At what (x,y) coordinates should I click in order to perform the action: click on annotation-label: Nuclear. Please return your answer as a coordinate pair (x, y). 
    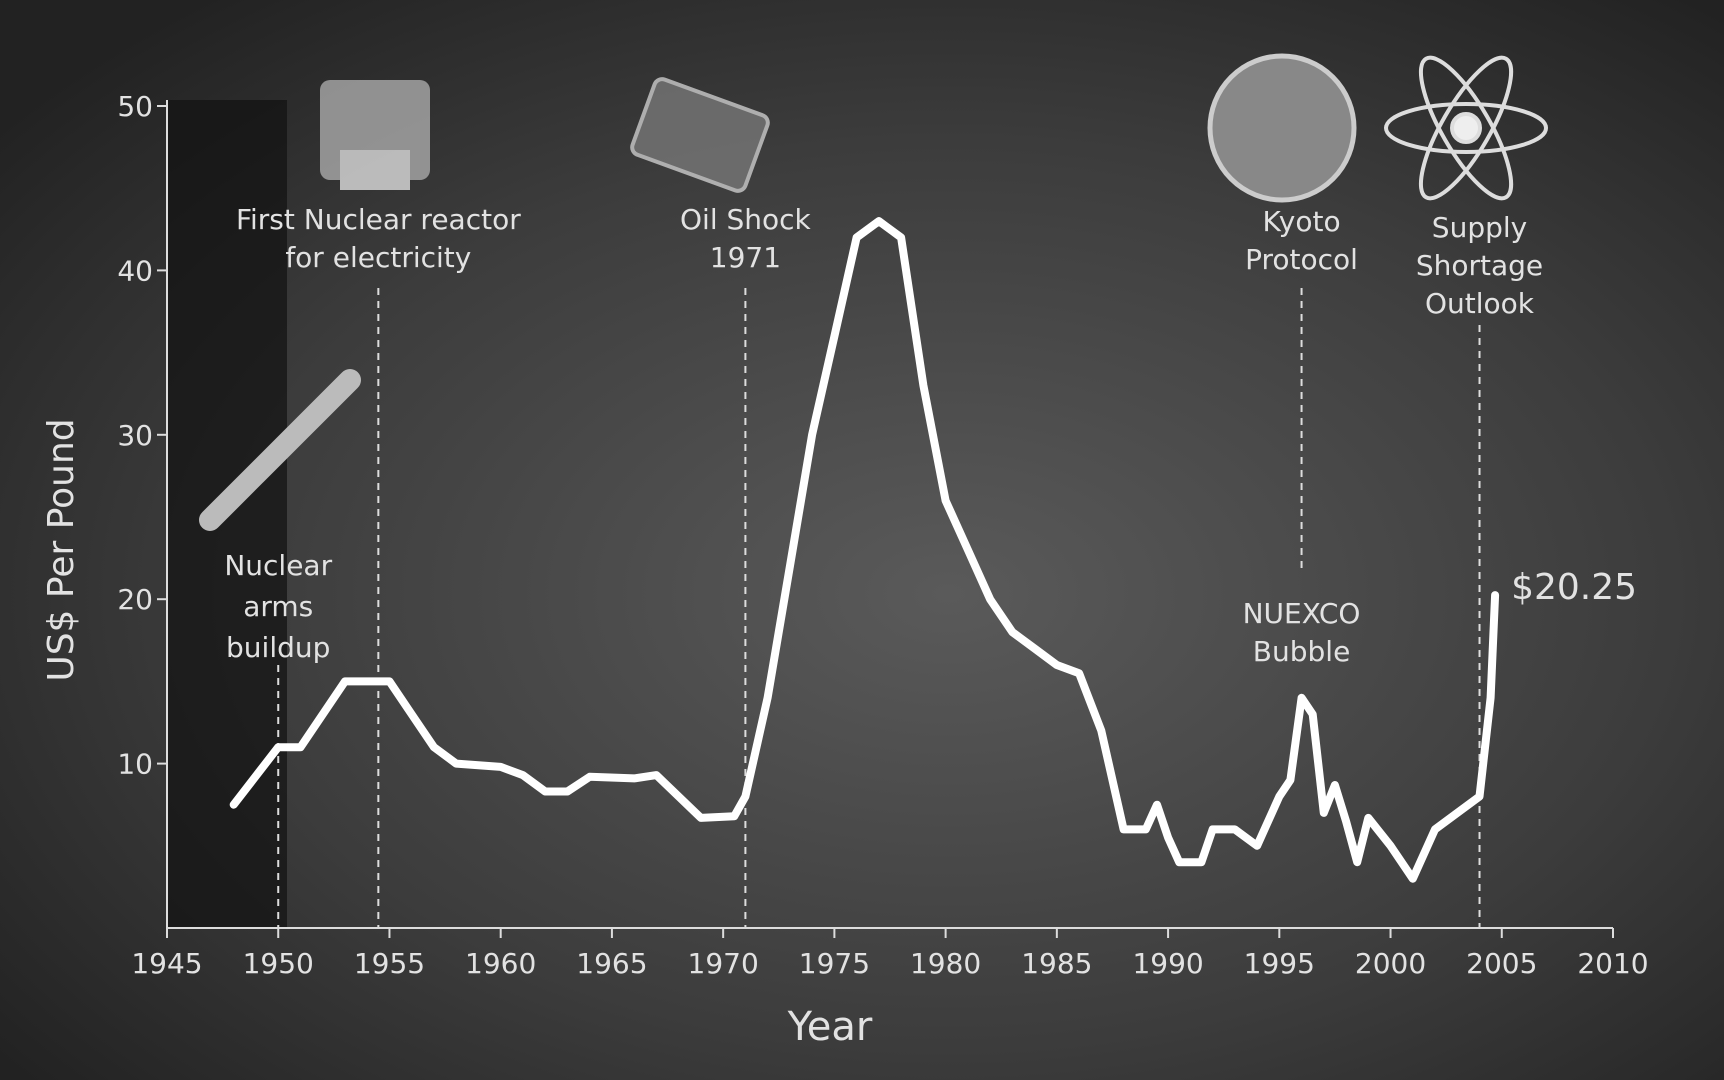
    Looking at the image, I should click on (278, 565).